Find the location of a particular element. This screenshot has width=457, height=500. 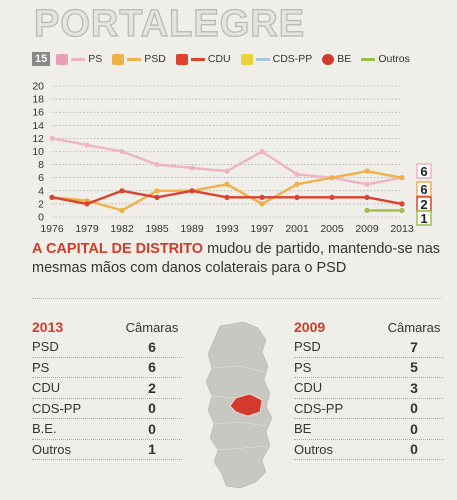

legend-label: CDS-PP is located at coordinates (292, 59).